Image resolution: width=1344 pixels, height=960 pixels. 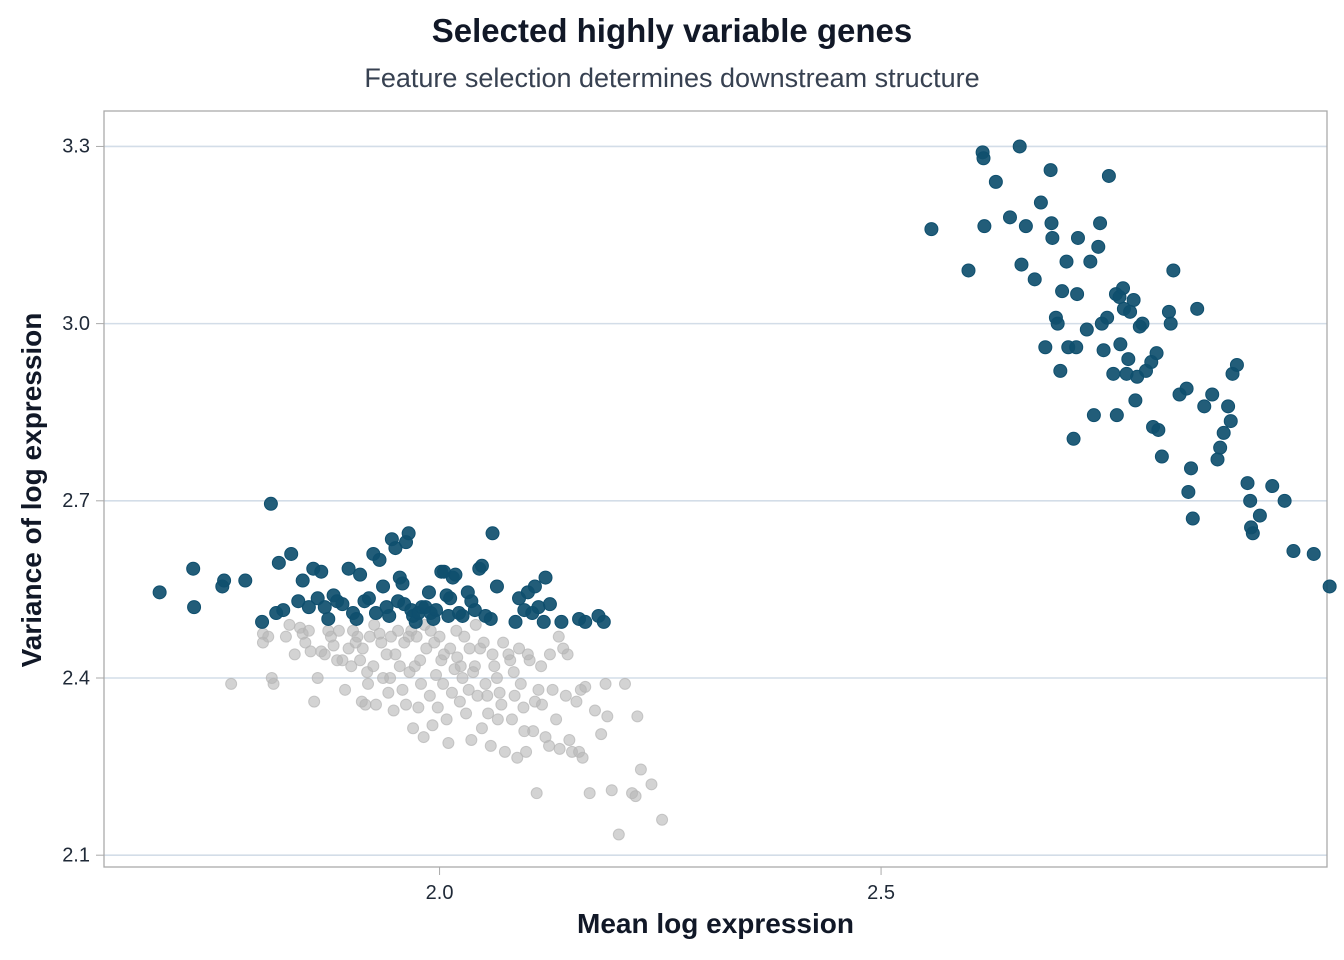 What do you see at coordinates (76, 147) in the screenshot?
I see `y-tick-label: 3.3` at bounding box center [76, 147].